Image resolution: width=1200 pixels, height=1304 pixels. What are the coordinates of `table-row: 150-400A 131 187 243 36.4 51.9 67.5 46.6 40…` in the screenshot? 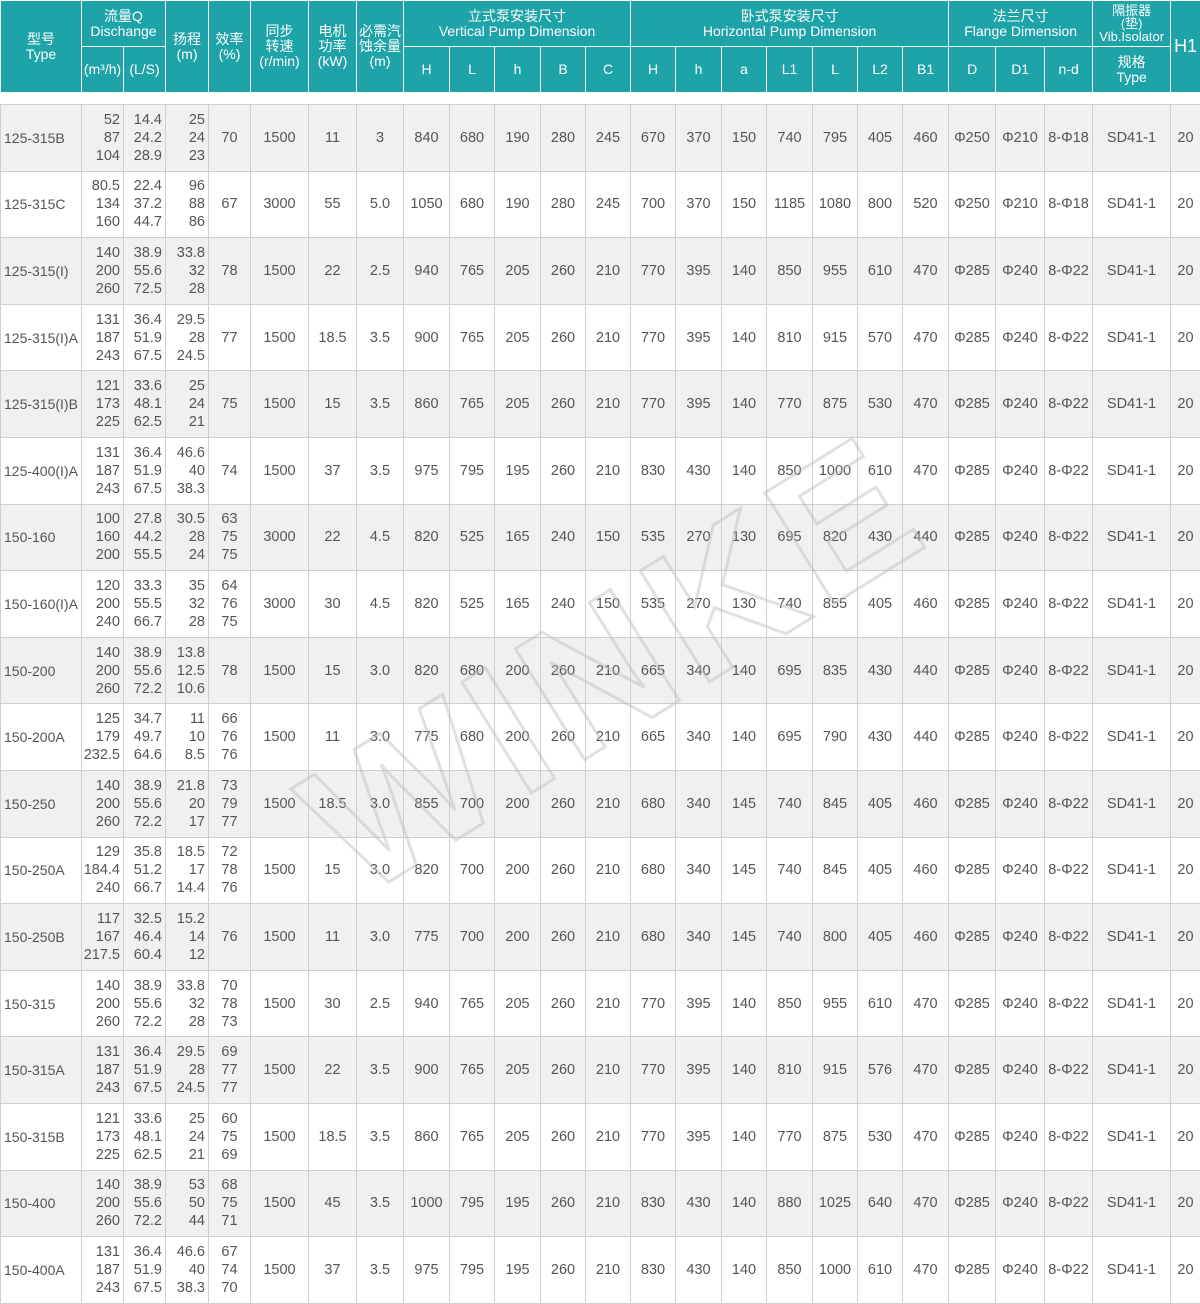 It's located at (600, 1270).